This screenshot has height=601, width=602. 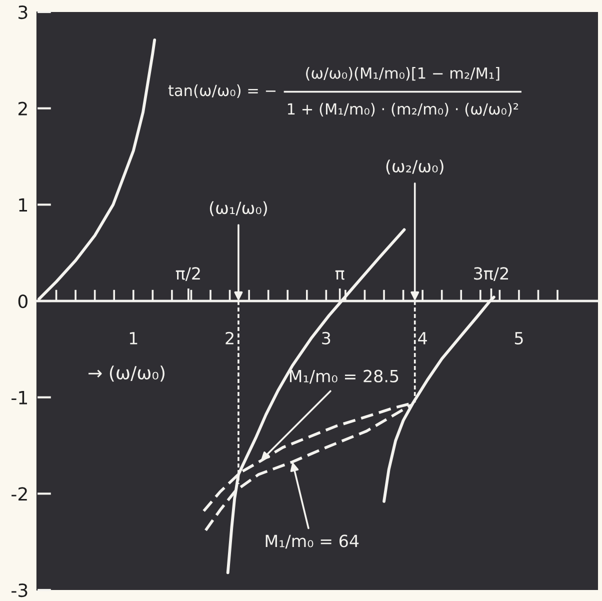 I want to click on x-axis-title: → (ω/ω₀), so click(x=126, y=374).